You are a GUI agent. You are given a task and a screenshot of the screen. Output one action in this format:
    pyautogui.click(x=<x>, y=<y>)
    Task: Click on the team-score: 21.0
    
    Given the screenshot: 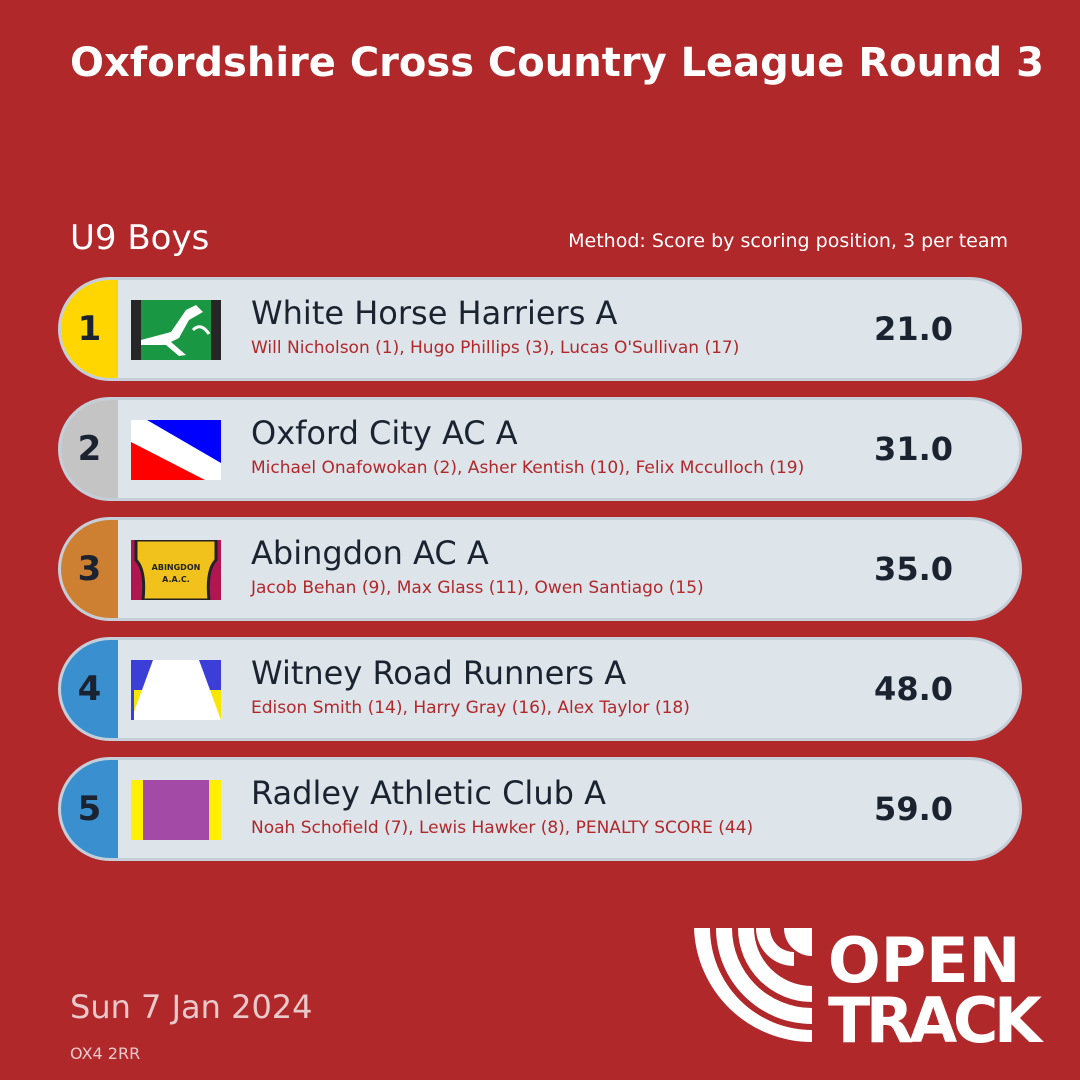 What is the action you would take?
    pyautogui.click(x=913, y=329)
    